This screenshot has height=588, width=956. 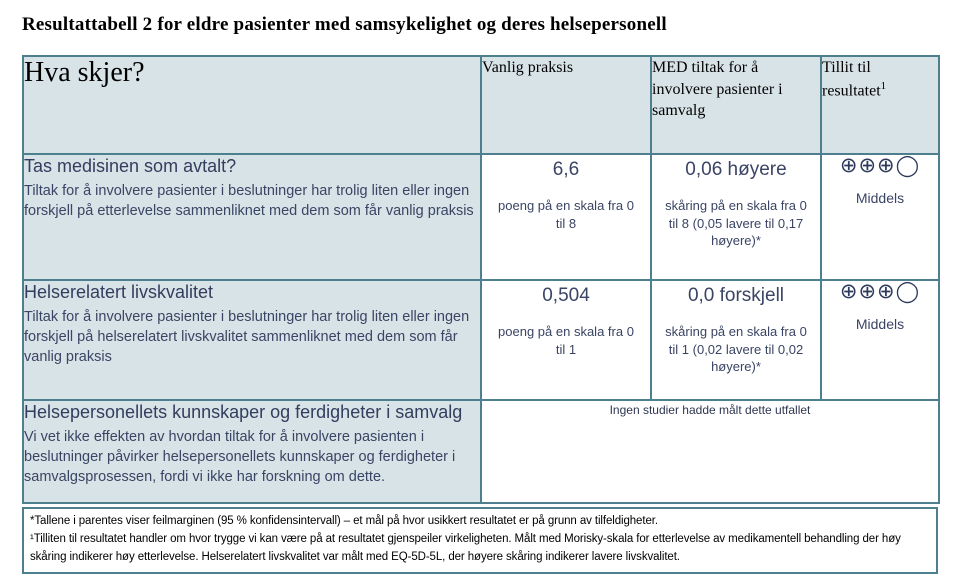 I want to click on outcome-title: Helserelatert livskvalitet, so click(x=119, y=292).